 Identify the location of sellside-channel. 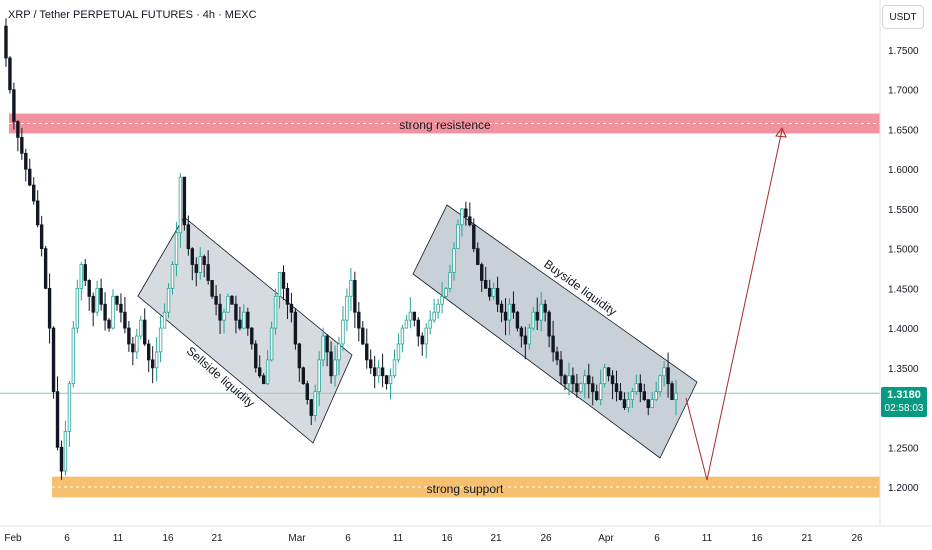
(245, 330).